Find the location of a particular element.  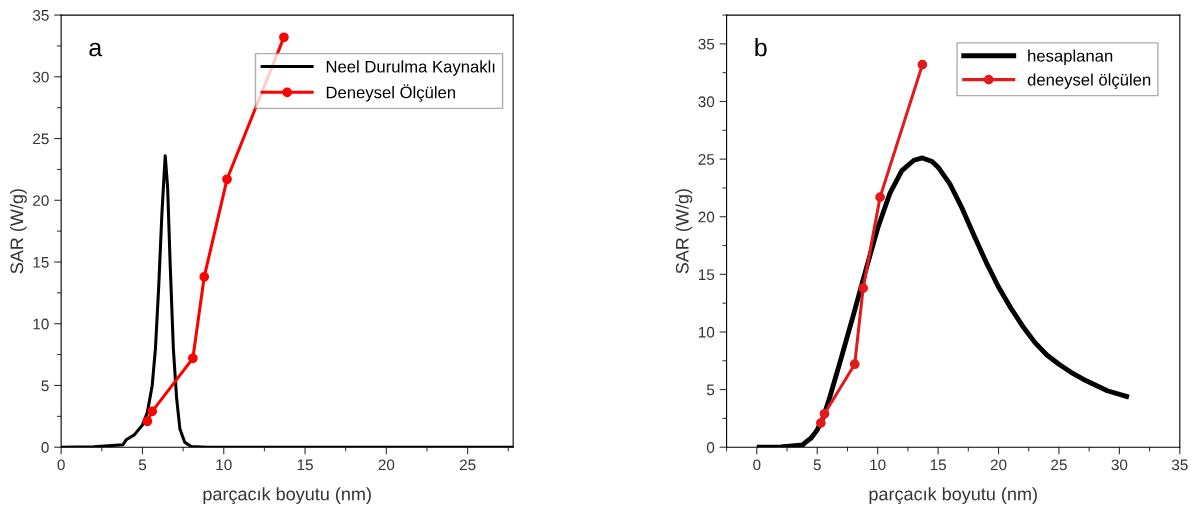

legend-label: Deneysel Ölçülen is located at coordinates (391, 93).